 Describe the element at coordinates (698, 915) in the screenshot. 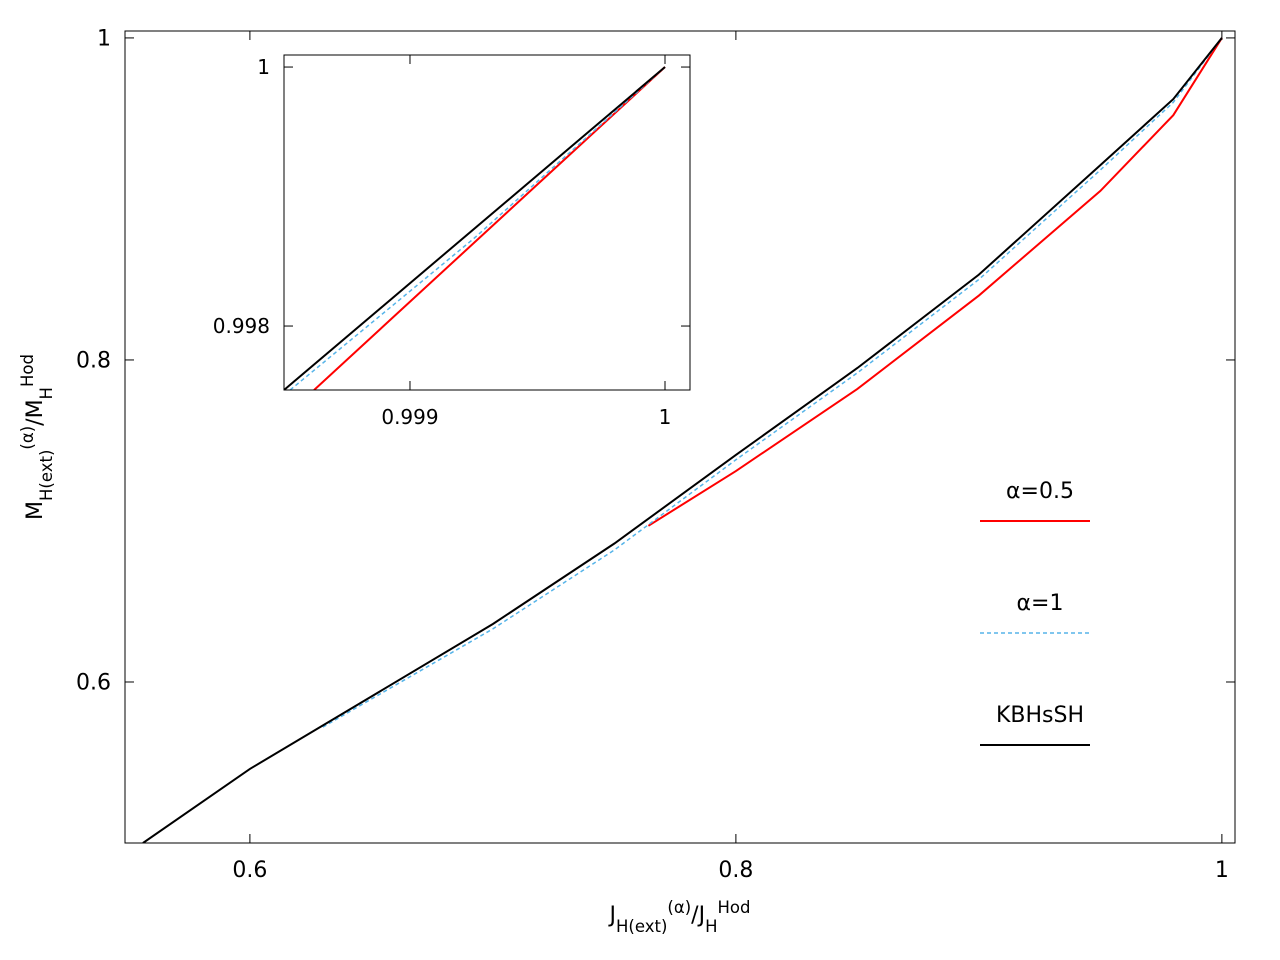

I see `axis-label-part: /J` at that location.